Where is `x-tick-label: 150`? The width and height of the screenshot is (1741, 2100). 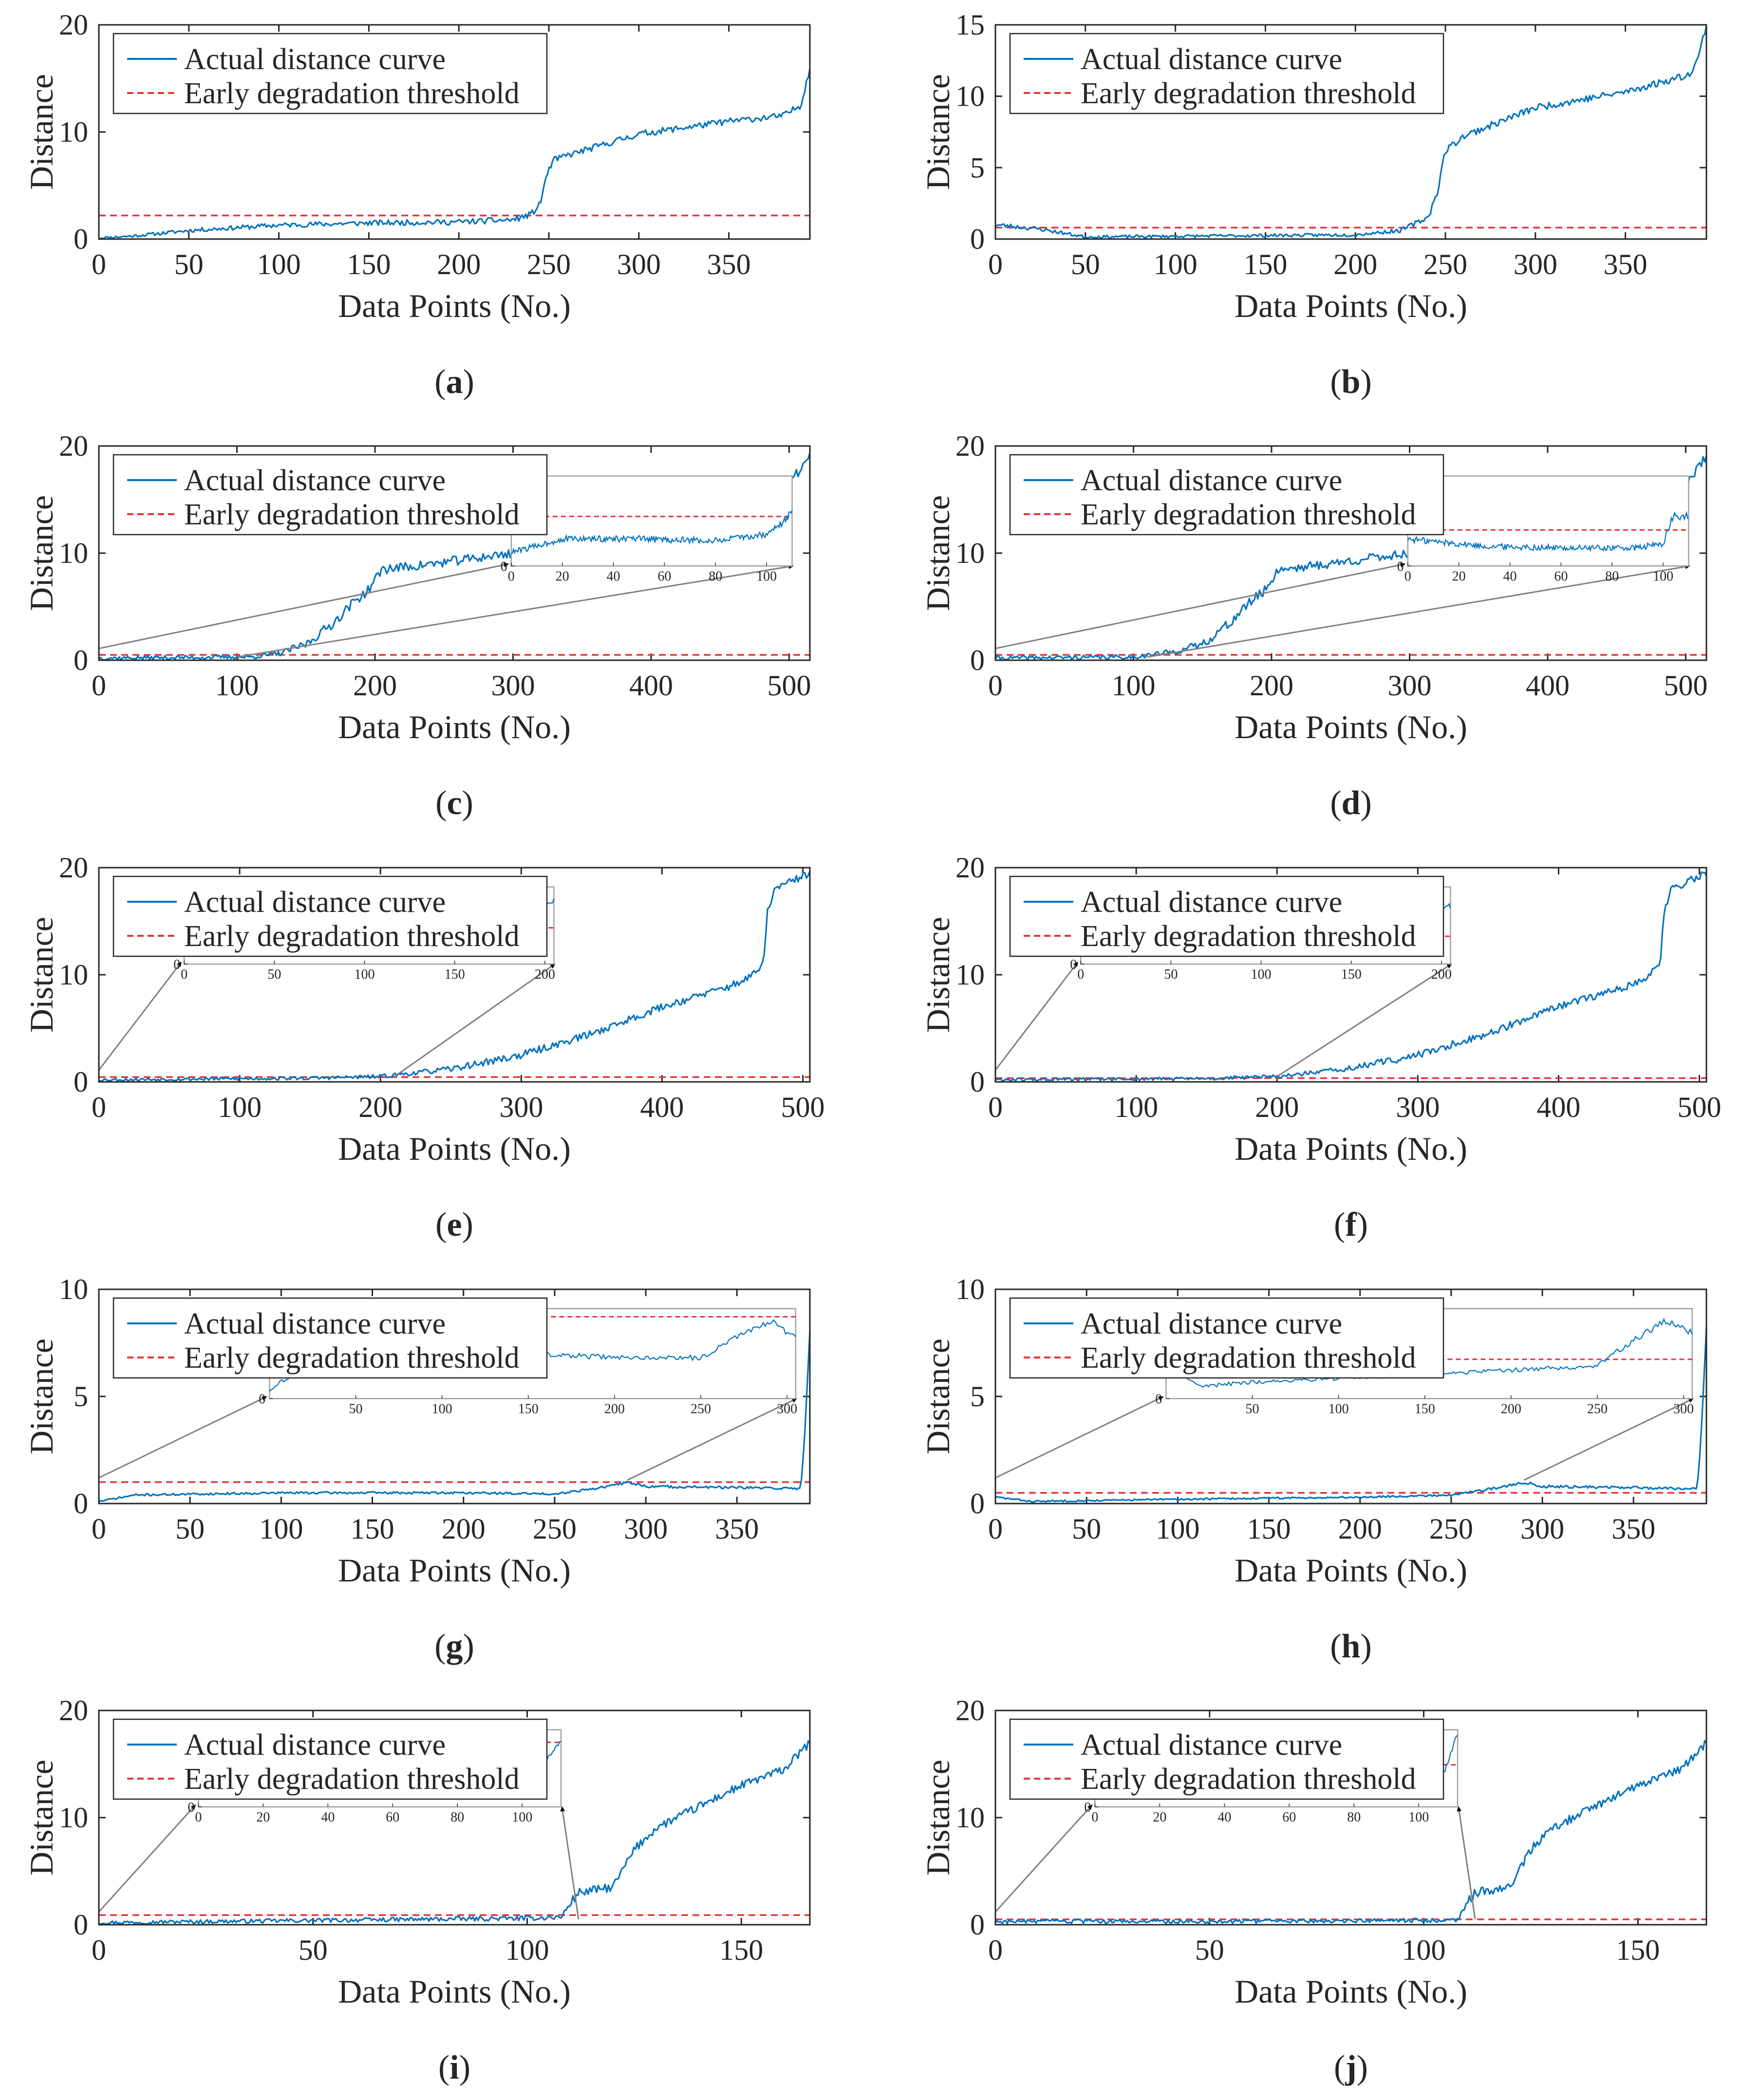 x-tick-label: 150 is located at coordinates (369, 264).